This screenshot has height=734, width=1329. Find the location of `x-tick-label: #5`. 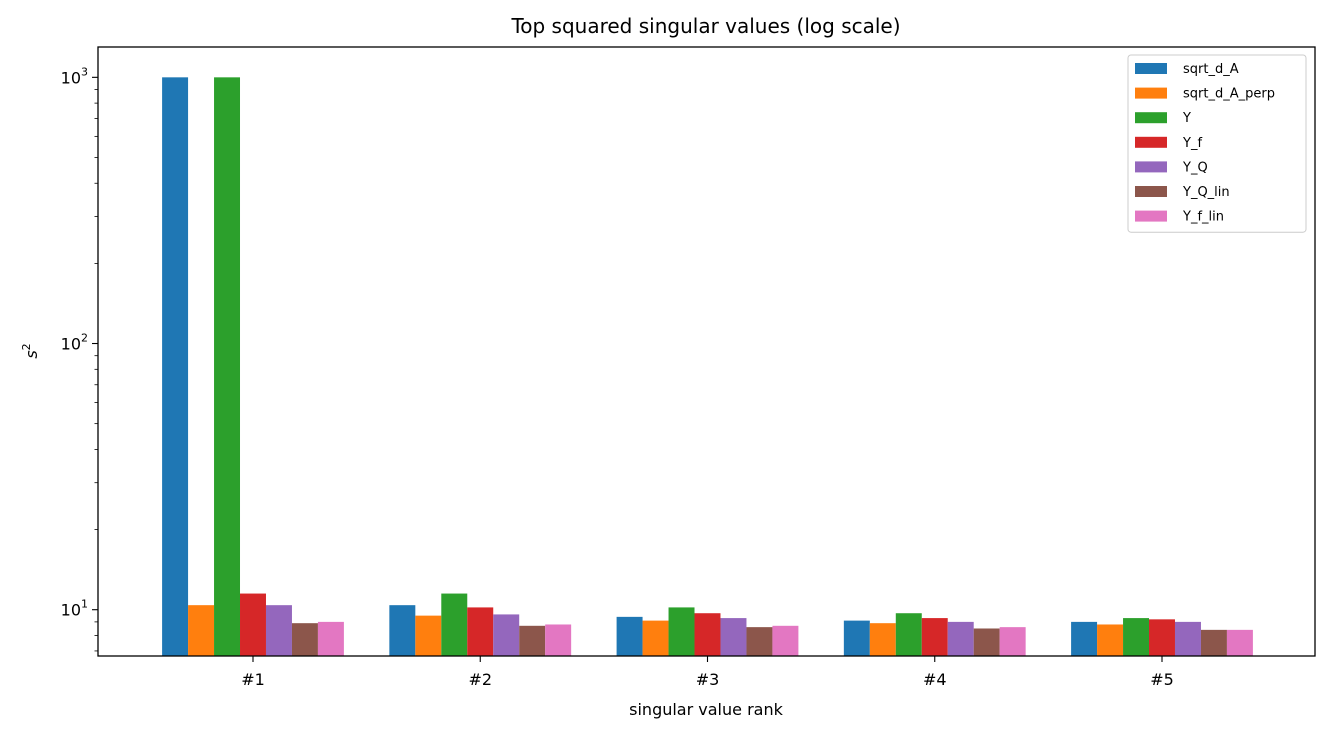

x-tick-label: #5 is located at coordinates (1162, 679).